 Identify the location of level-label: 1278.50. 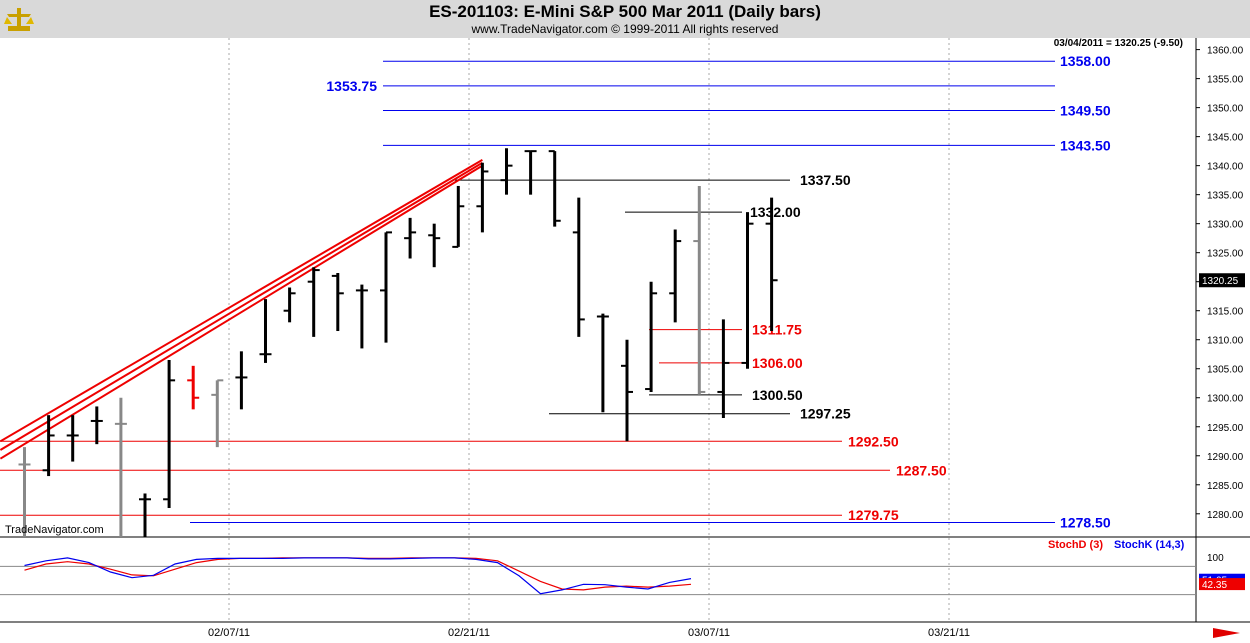
(1085, 522).